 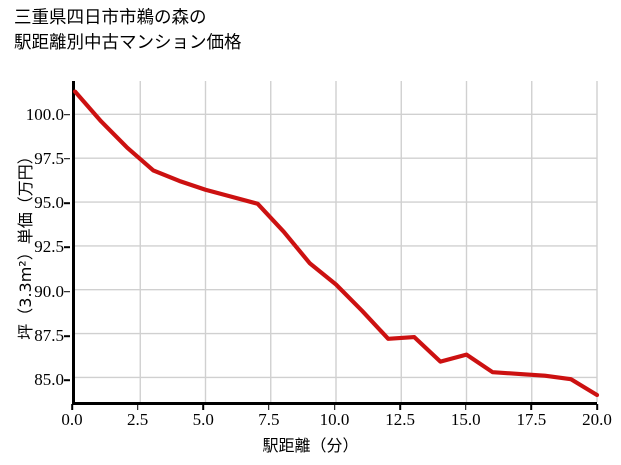 I want to click on x-tick-label: 2.5, so click(x=138, y=419).